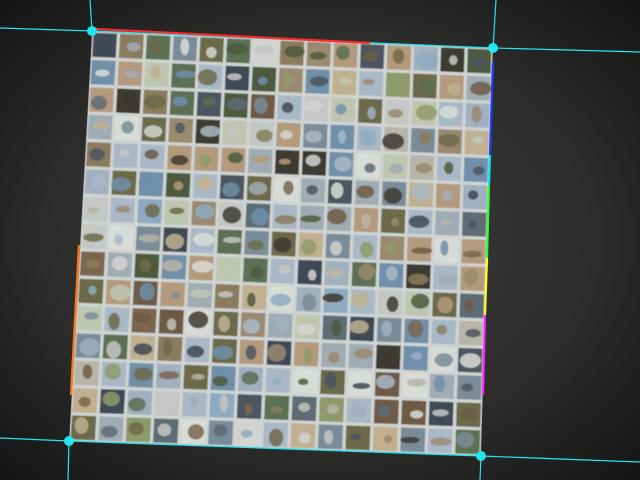  I want to click on edge-top-red, so click(233, 36).